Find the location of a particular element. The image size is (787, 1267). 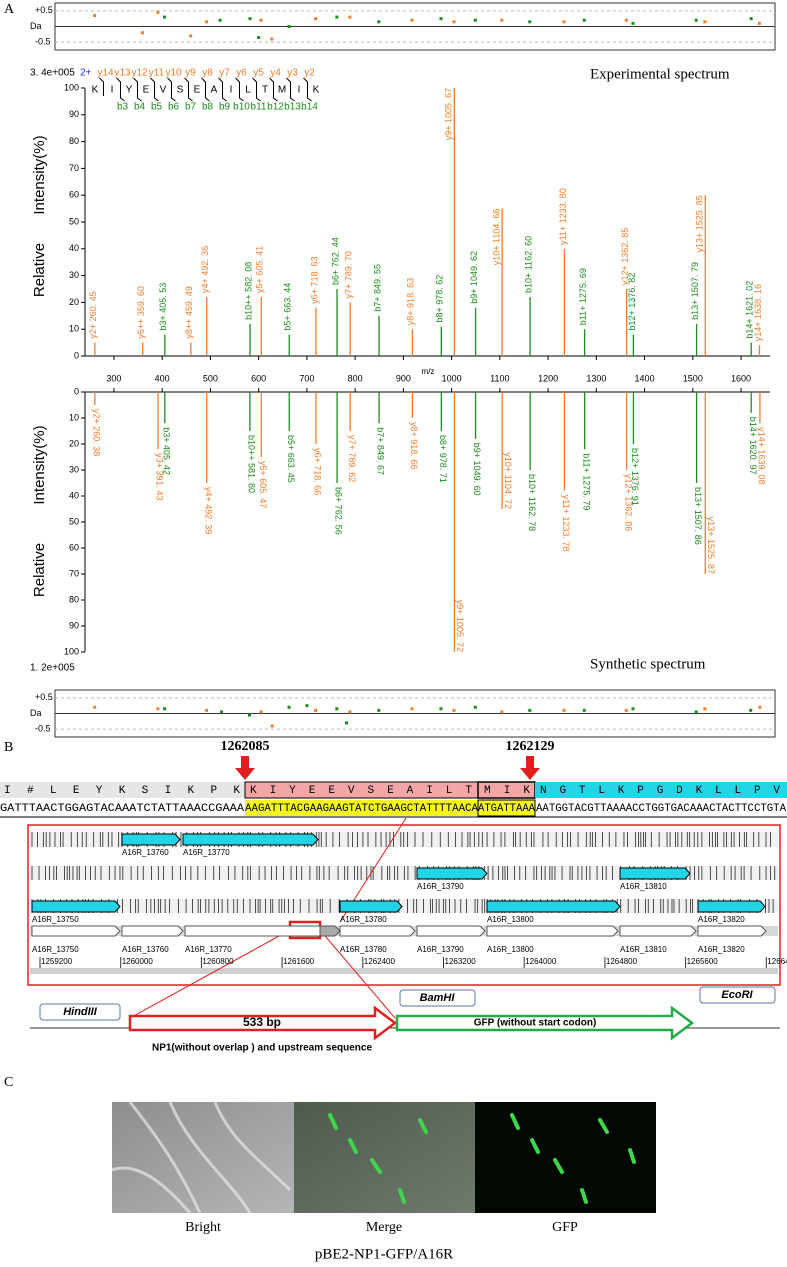

bright-image is located at coordinates (203, 1157).